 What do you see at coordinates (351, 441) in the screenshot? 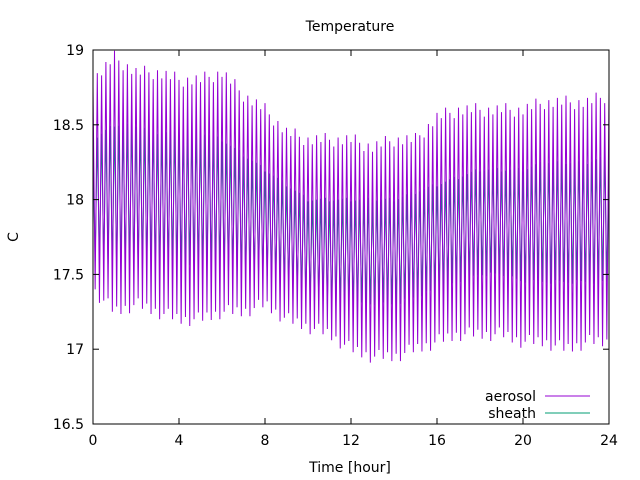
I see `x-tick-label: 12` at bounding box center [351, 441].